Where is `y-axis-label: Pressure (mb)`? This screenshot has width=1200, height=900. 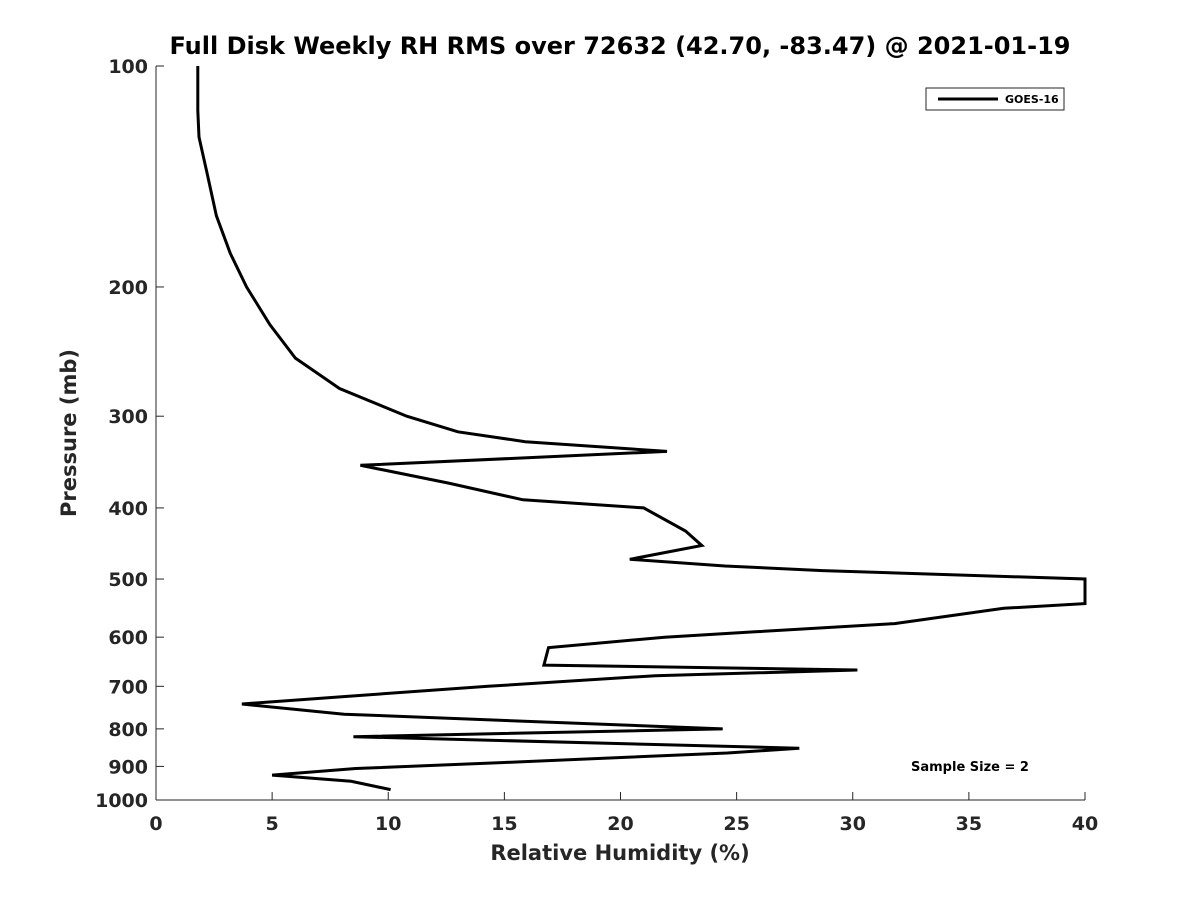 y-axis-label: Pressure (mb) is located at coordinates (69, 433).